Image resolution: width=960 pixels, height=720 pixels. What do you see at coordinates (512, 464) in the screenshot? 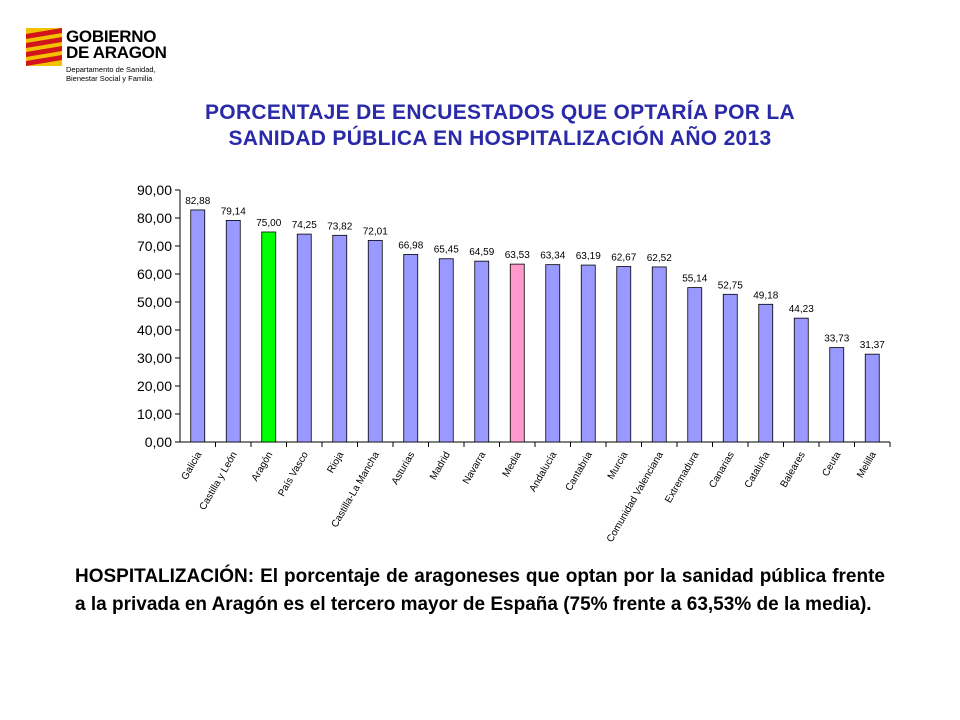
I see `category-label: Media` at bounding box center [512, 464].